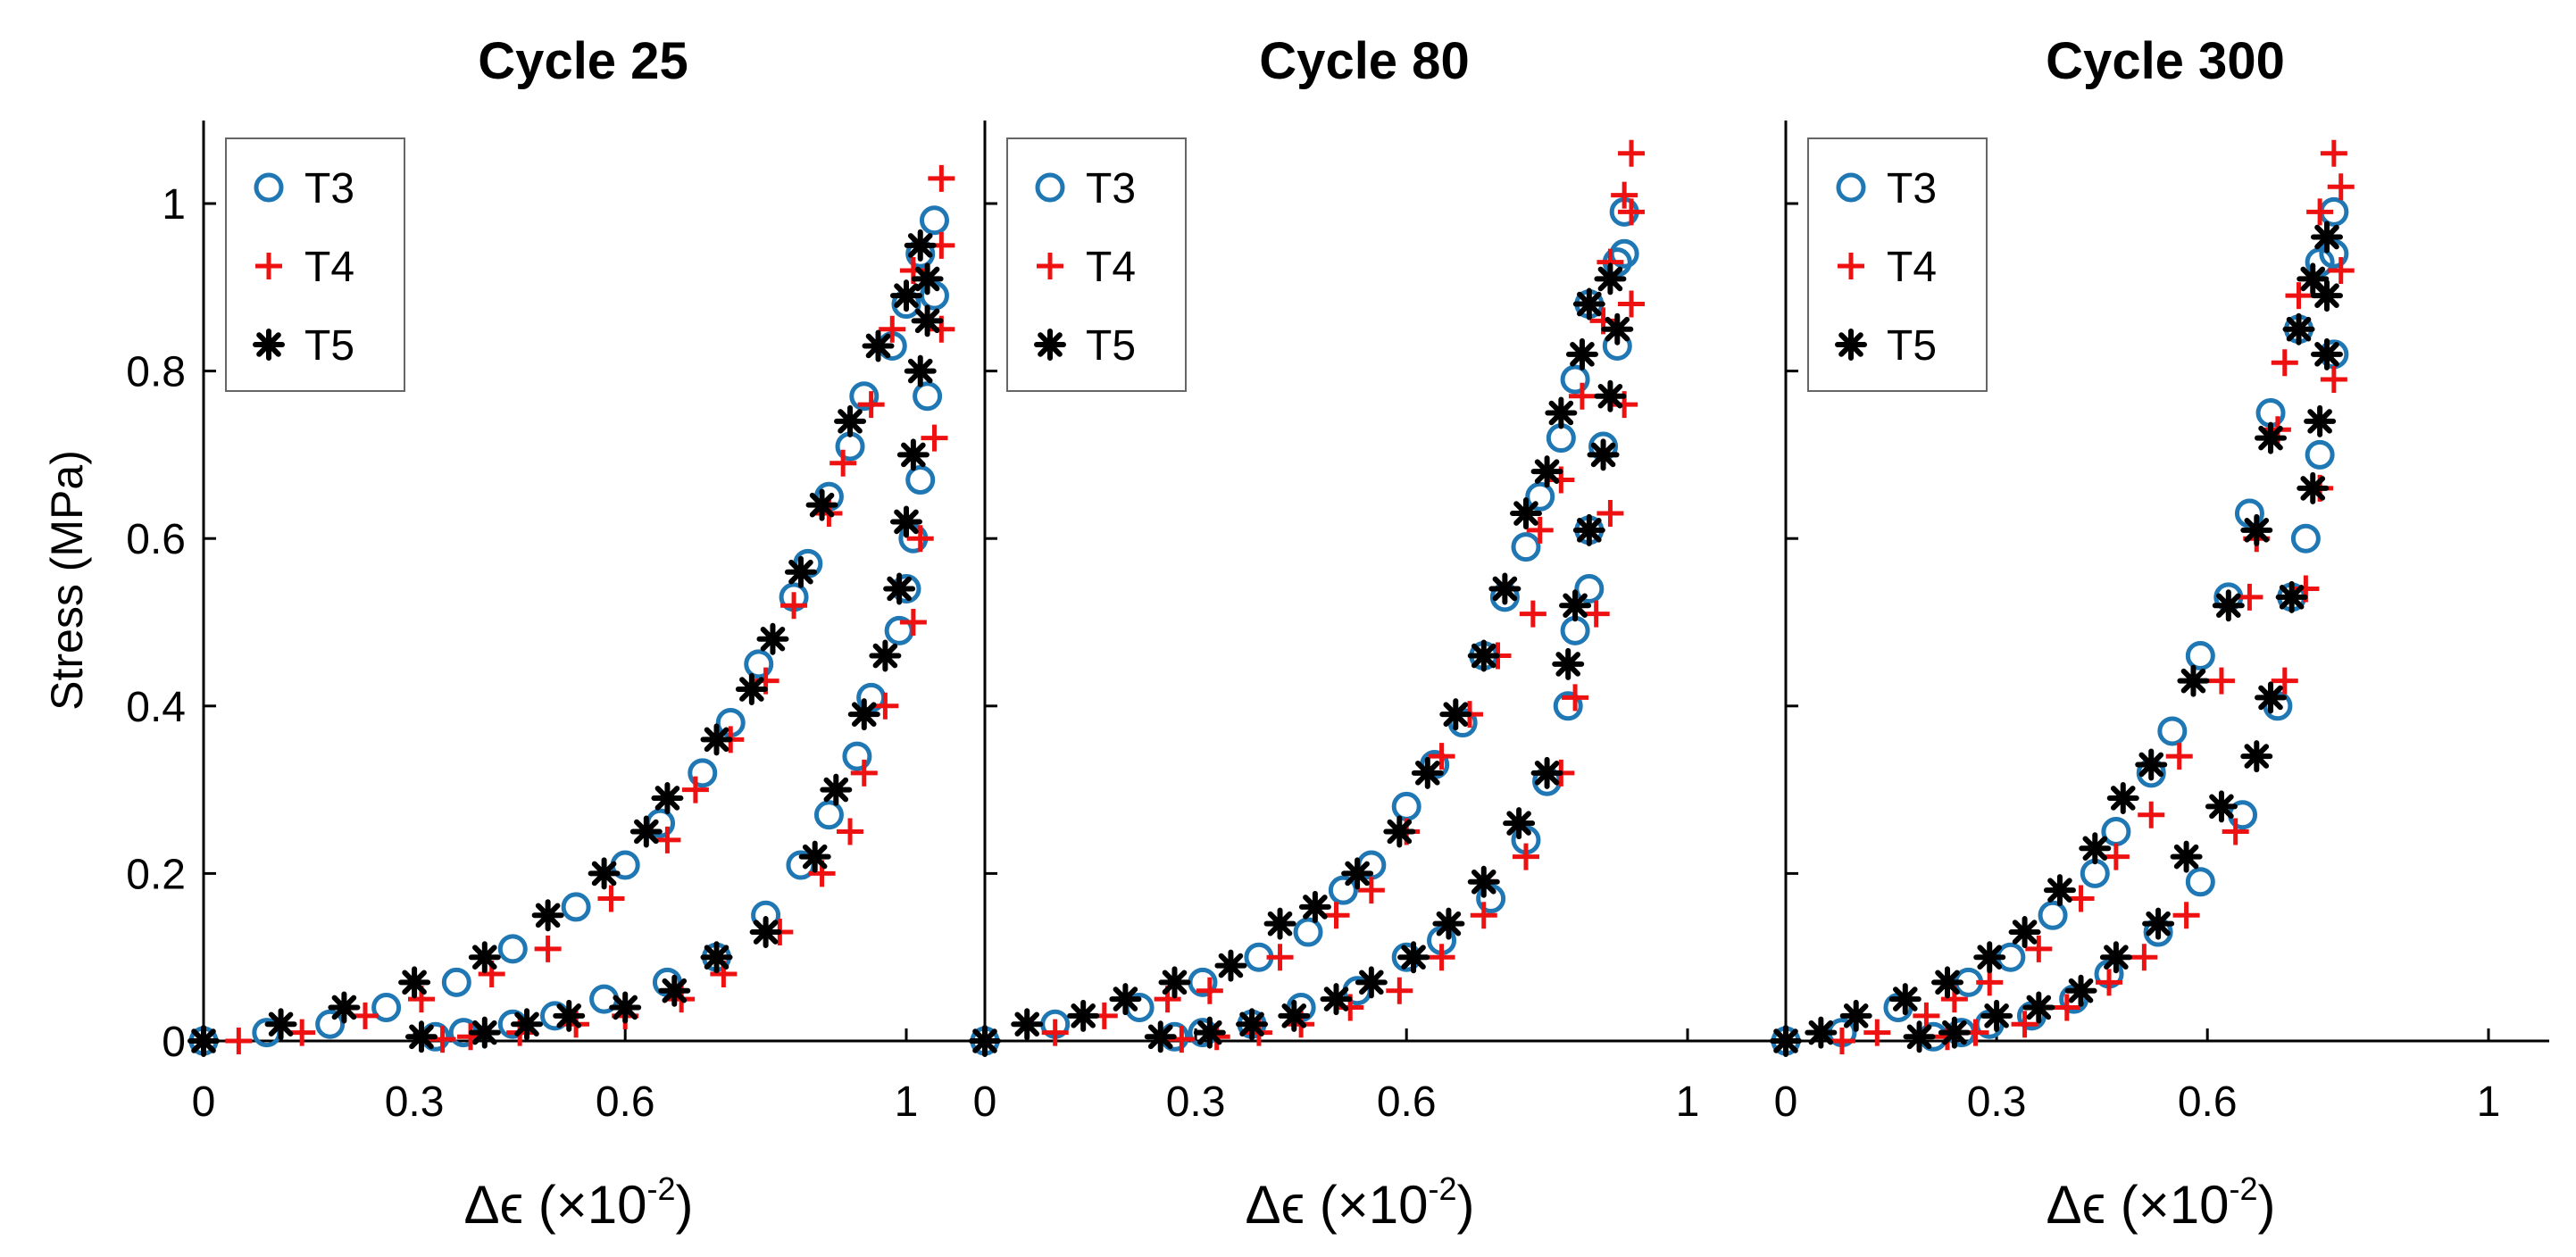 This screenshot has height=1257, width=2576. I want to click on x-axis-label-main: Δϵ (×10, so click(554, 1205).